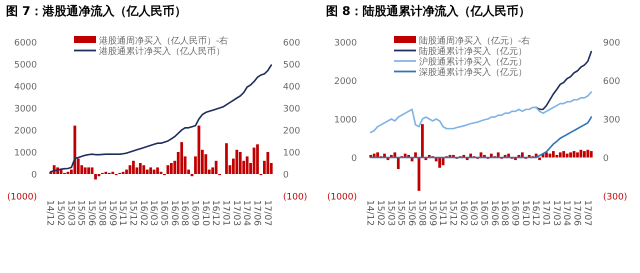 The image size is (640, 273). I want to click on y-tick-label: 6000, so click(26, 43).